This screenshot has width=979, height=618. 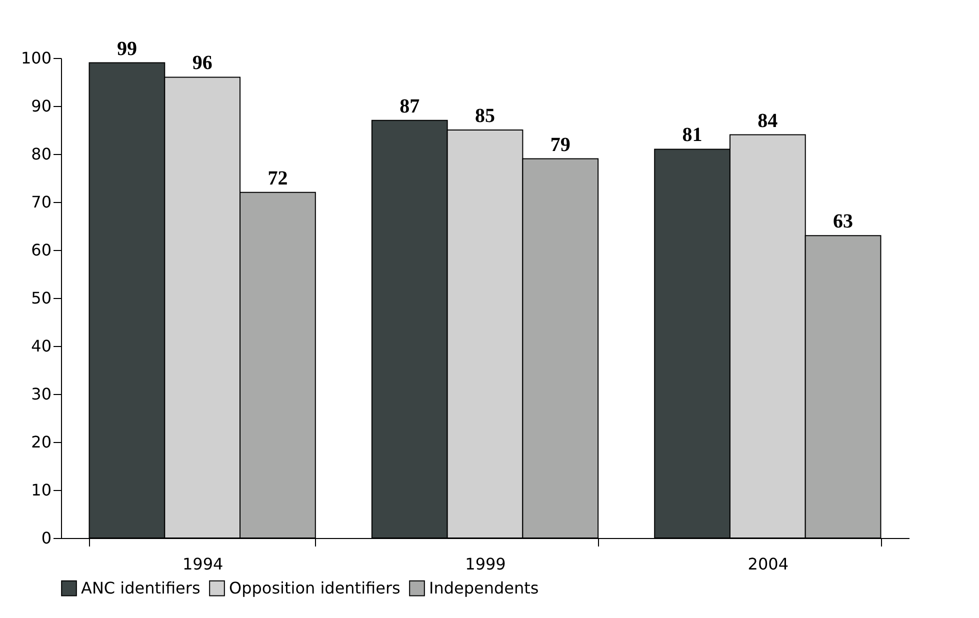 What do you see at coordinates (768, 121) in the screenshot?
I see `data-label: 84` at bounding box center [768, 121].